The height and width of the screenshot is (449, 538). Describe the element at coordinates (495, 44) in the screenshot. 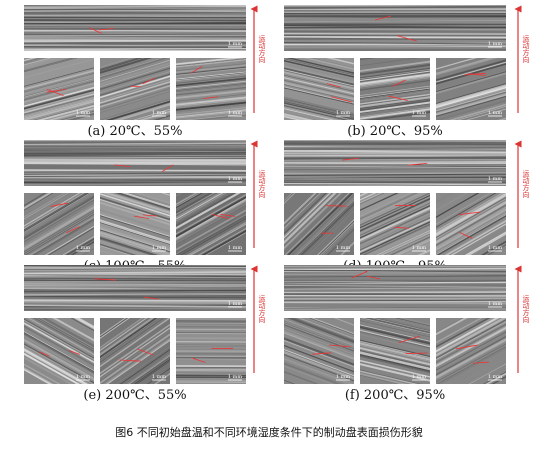

I see `scale-bar-label: 1 mm` at that location.